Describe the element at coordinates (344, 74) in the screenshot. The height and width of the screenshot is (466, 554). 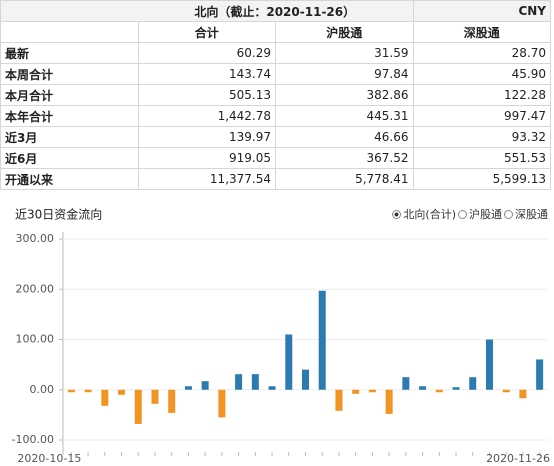
I see `value-cell: 97.84` at that location.